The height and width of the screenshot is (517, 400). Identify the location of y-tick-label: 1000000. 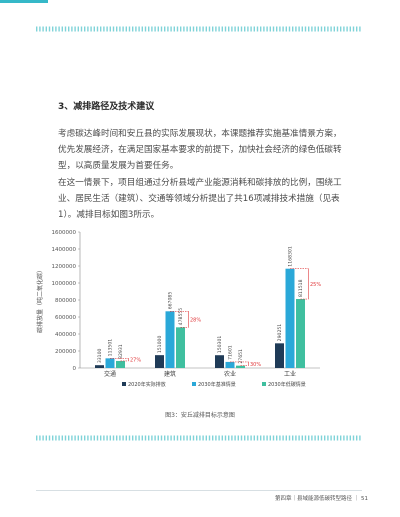
(64, 284).